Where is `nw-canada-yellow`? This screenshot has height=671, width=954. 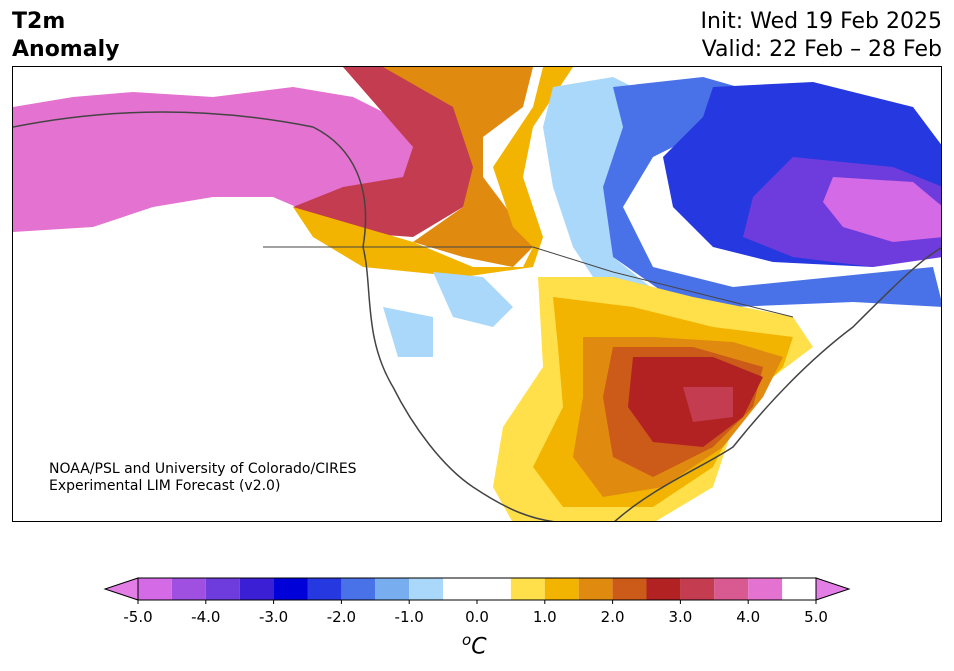
nw-canada-yellow is located at coordinates (433, 172).